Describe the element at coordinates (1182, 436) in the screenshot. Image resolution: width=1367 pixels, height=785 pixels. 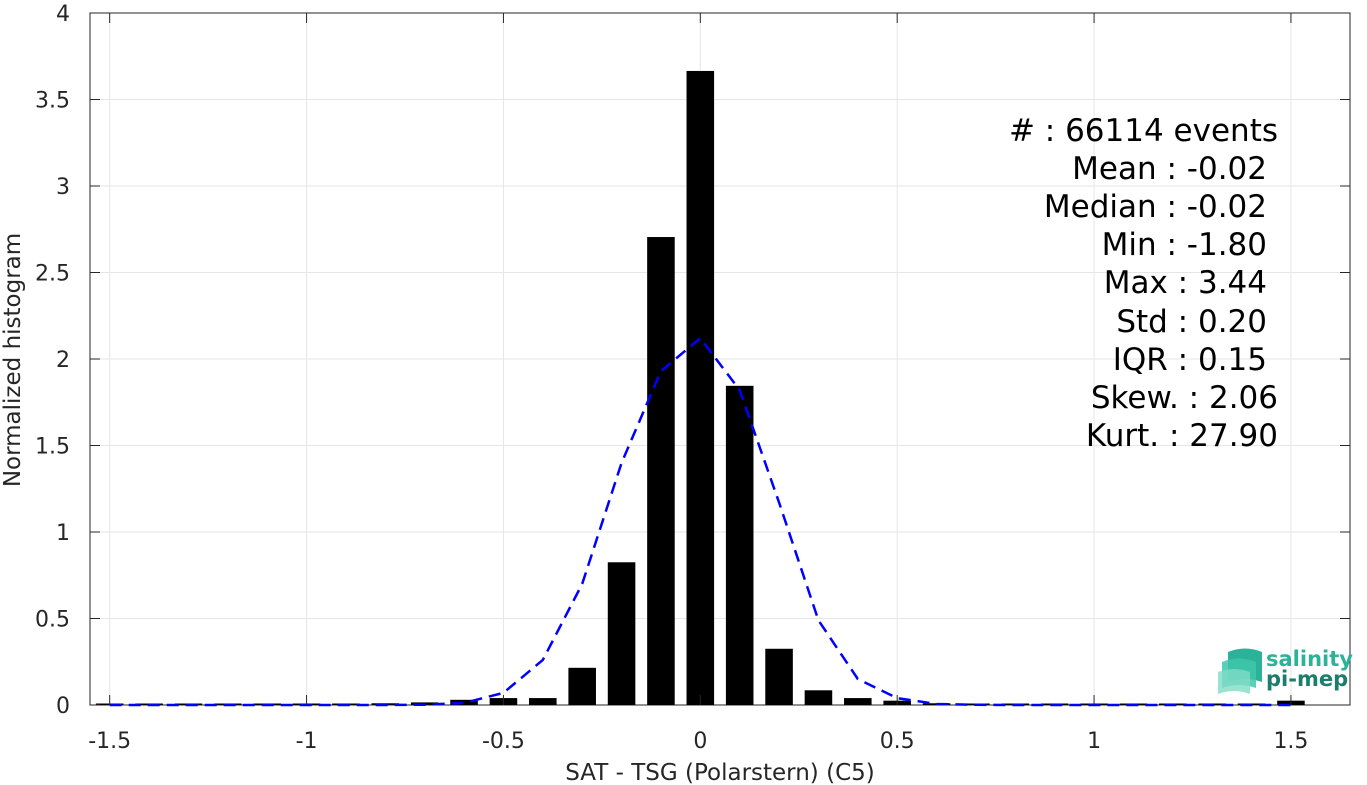
I see `stats-kurt: Kurt. : 27.90` at that location.